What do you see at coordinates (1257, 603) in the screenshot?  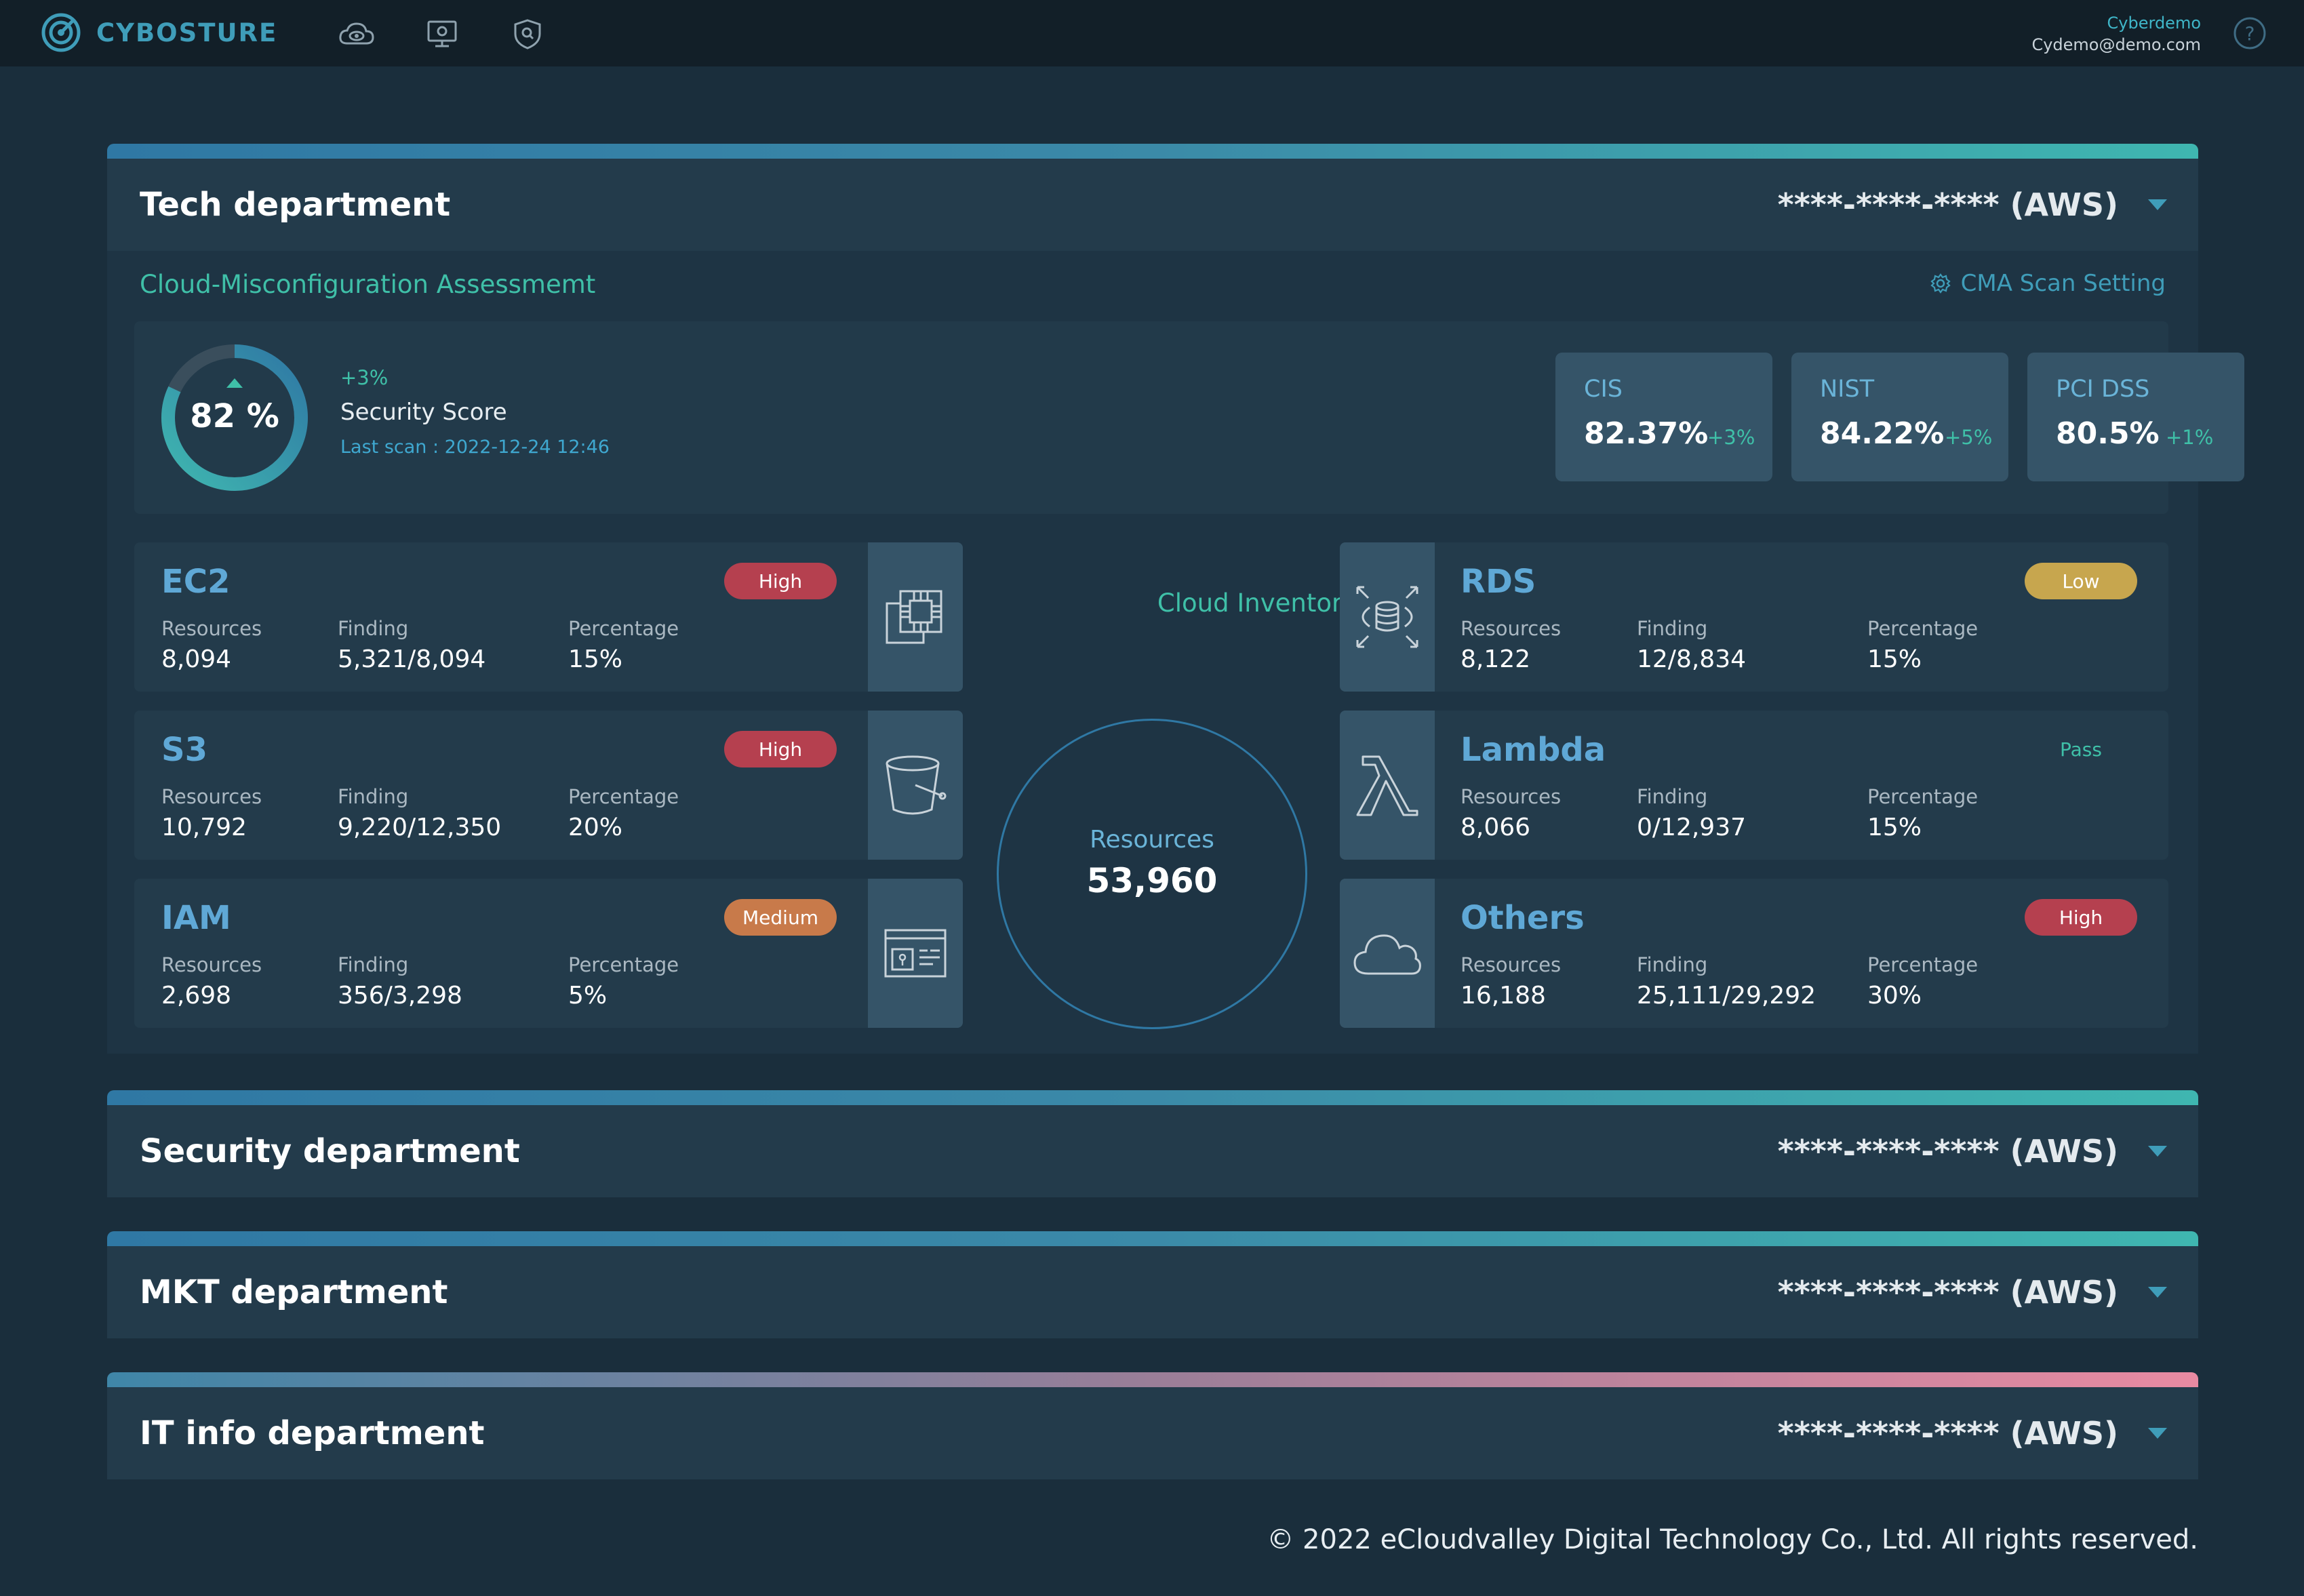 I see `cloud-inventory-title: Cloud Inventory` at bounding box center [1257, 603].